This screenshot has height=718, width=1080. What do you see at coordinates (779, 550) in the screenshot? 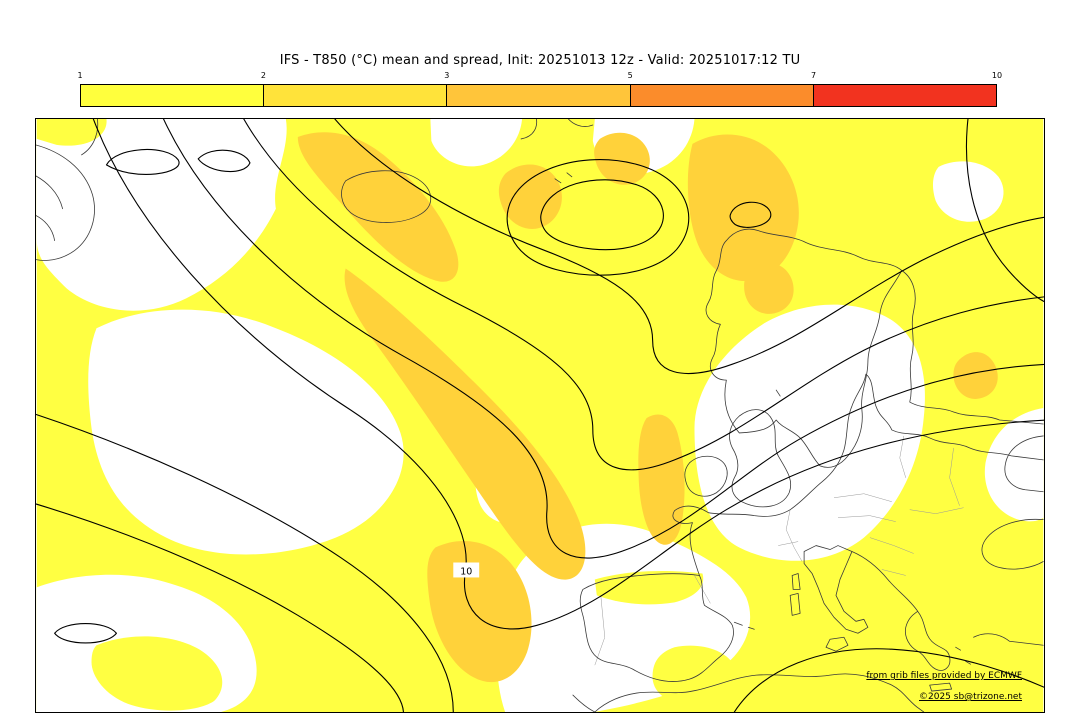
I see `country-borders` at bounding box center [779, 550].